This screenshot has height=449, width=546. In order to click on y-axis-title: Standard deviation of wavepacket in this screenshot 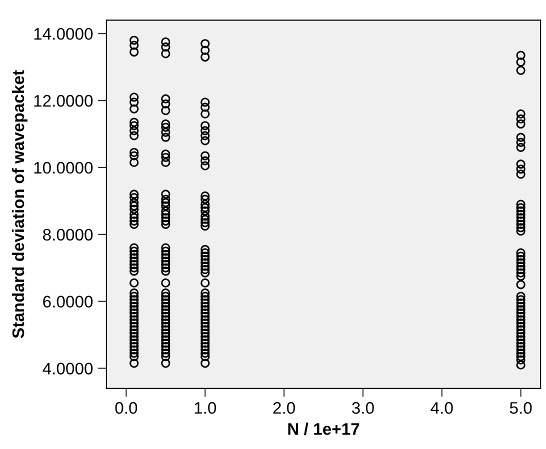, I will do `click(20, 204)`.